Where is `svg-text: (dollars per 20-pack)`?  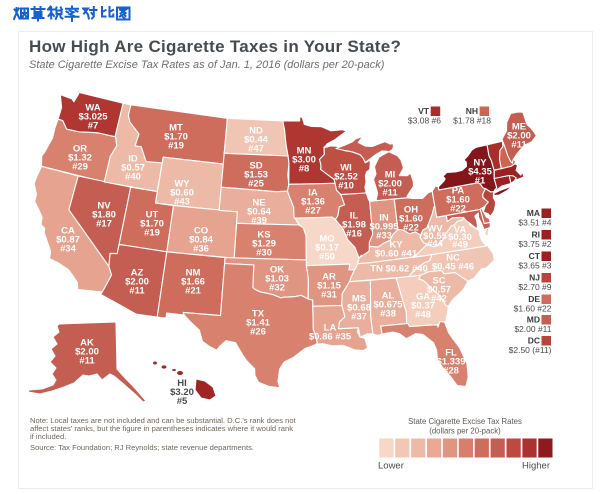 svg-text: (dollars per 20-pack) is located at coordinates (465, 431).